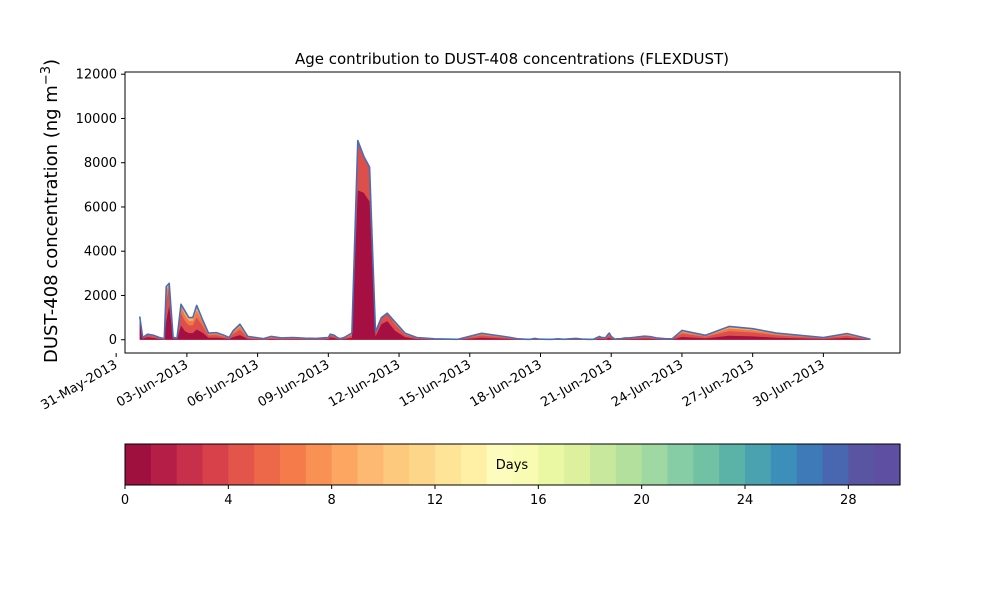 This screenshot has height=604, width=1000. What do you see at coordinates (113, 340) in the screenshot?
I see `y-tick-label: 0` at bounding box center [113, 340].